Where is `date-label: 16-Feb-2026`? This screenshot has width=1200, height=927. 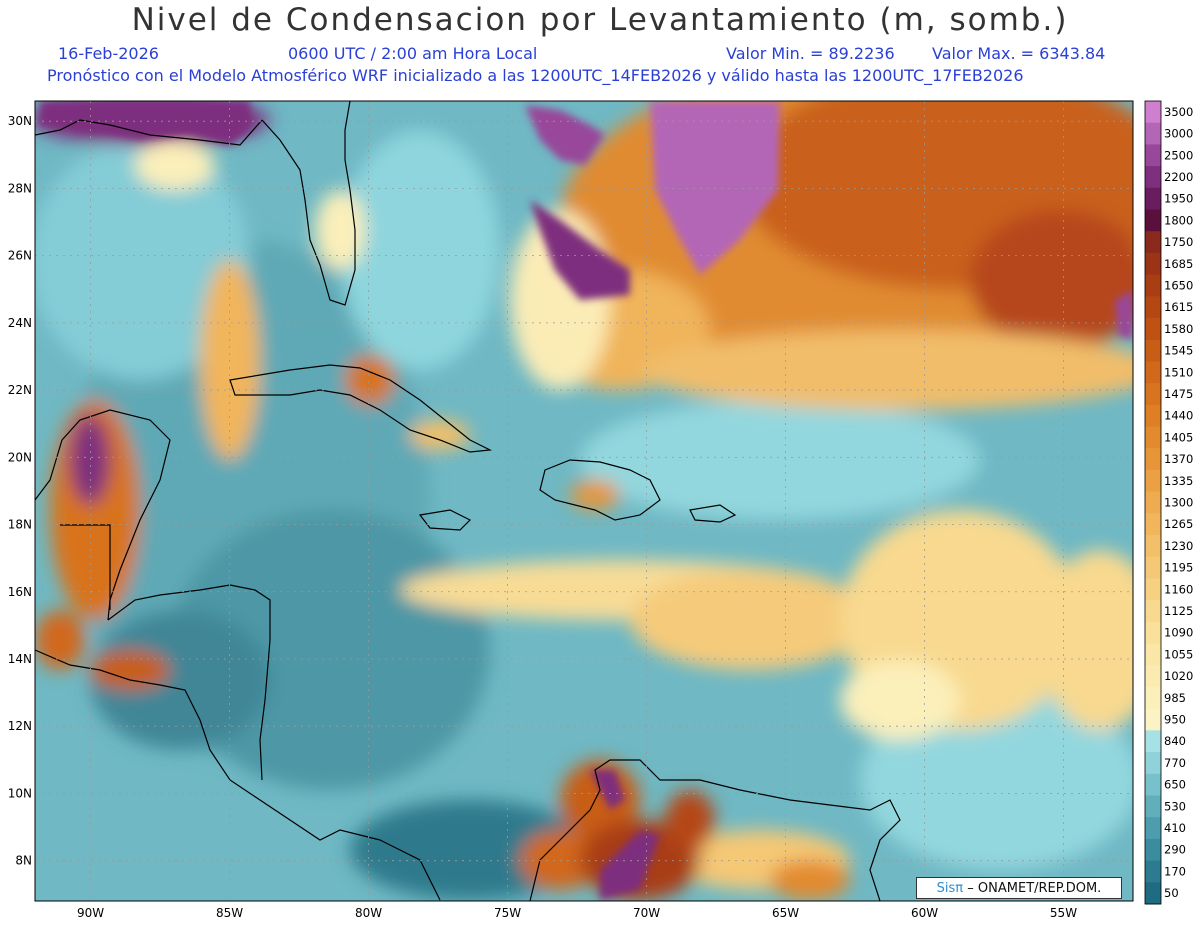
date-label: 16-Feb-2026 is located at coordinates (108, 53).